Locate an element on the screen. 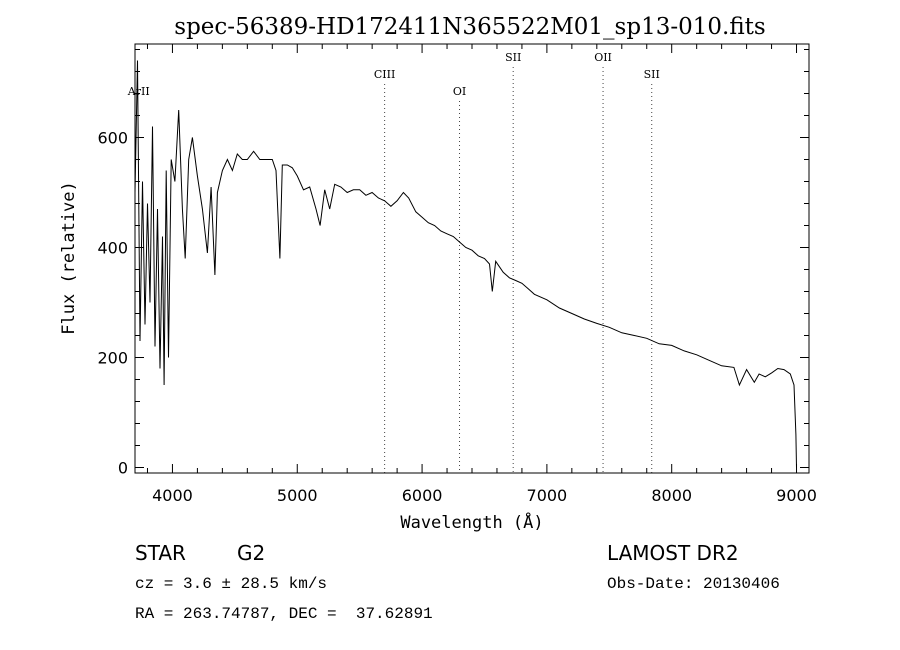  x-tick-label: 4000 is located at coordinates (172, 495).